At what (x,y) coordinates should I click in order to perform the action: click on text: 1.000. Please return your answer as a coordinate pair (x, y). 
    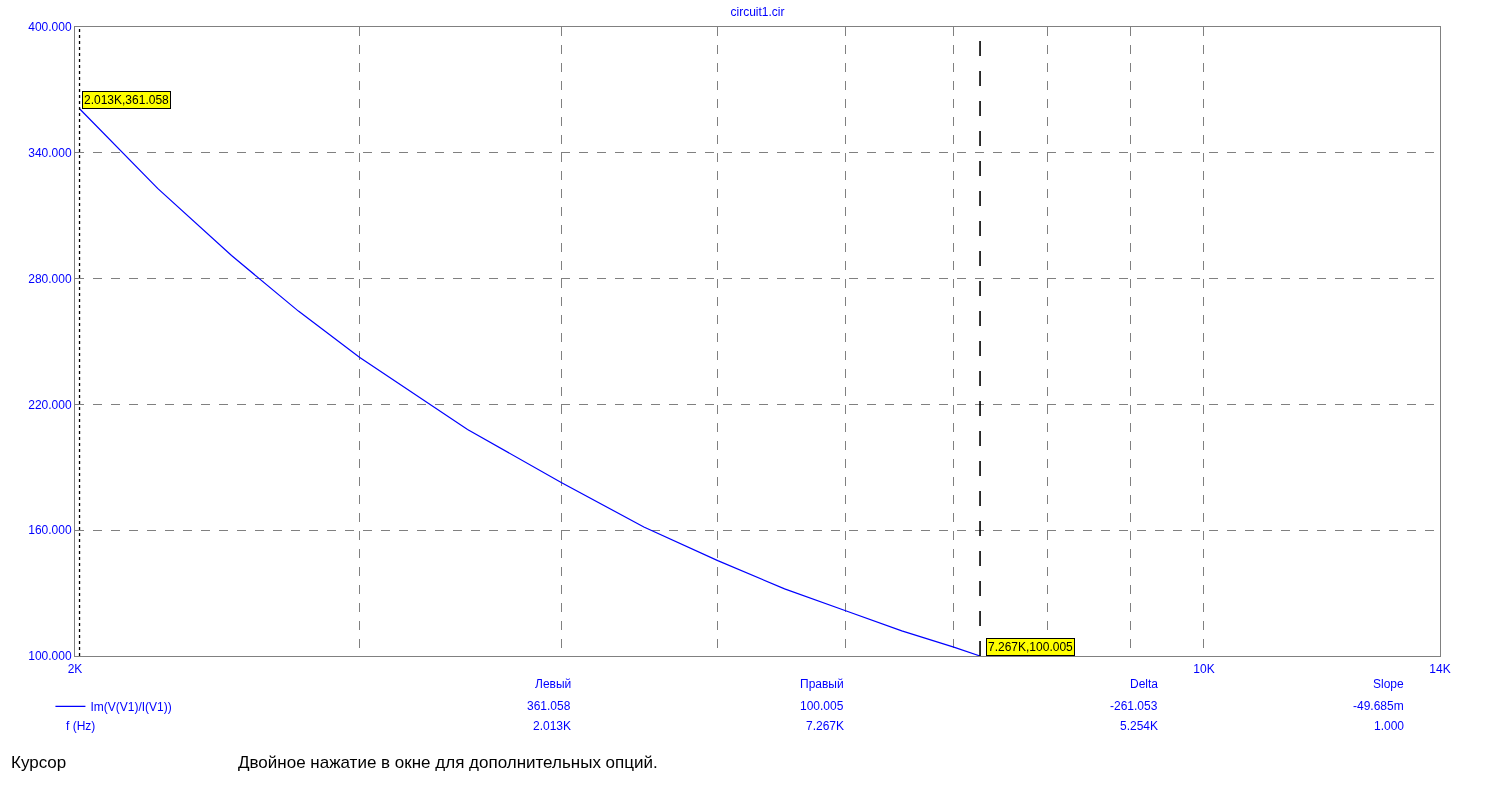
    Looking at the image, I should click on (1389, 726).